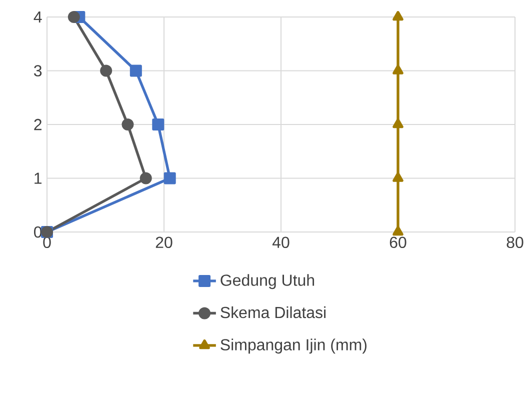 This screenshot has width=532, height=419. I want to click on y-tick-label: 2, so click(38, 124).